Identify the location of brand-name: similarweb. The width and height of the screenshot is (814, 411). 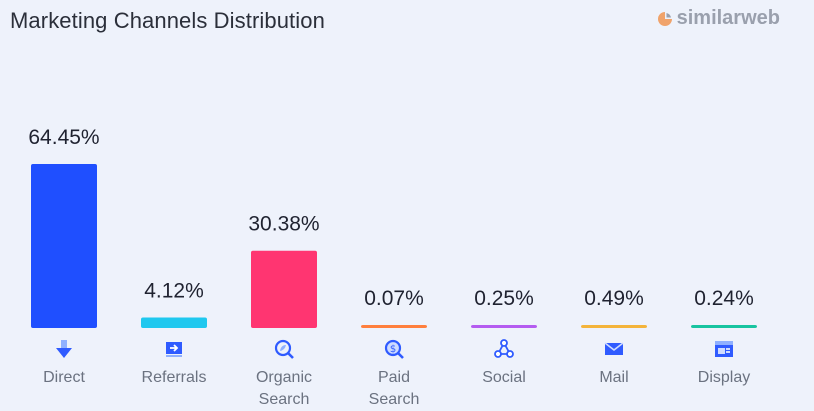
(728, 18).